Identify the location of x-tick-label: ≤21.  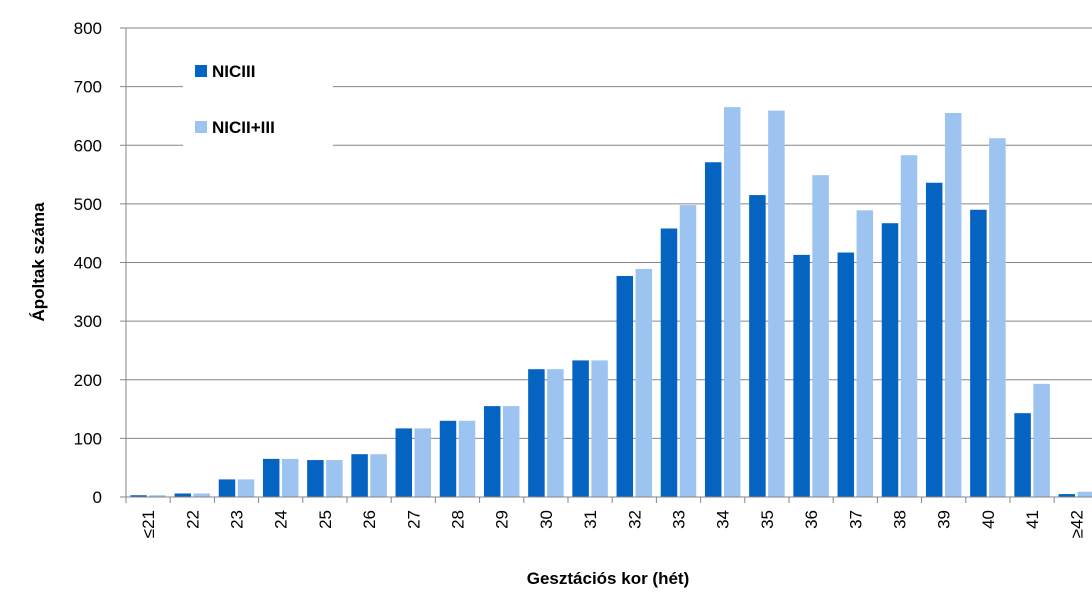
(148, 524).